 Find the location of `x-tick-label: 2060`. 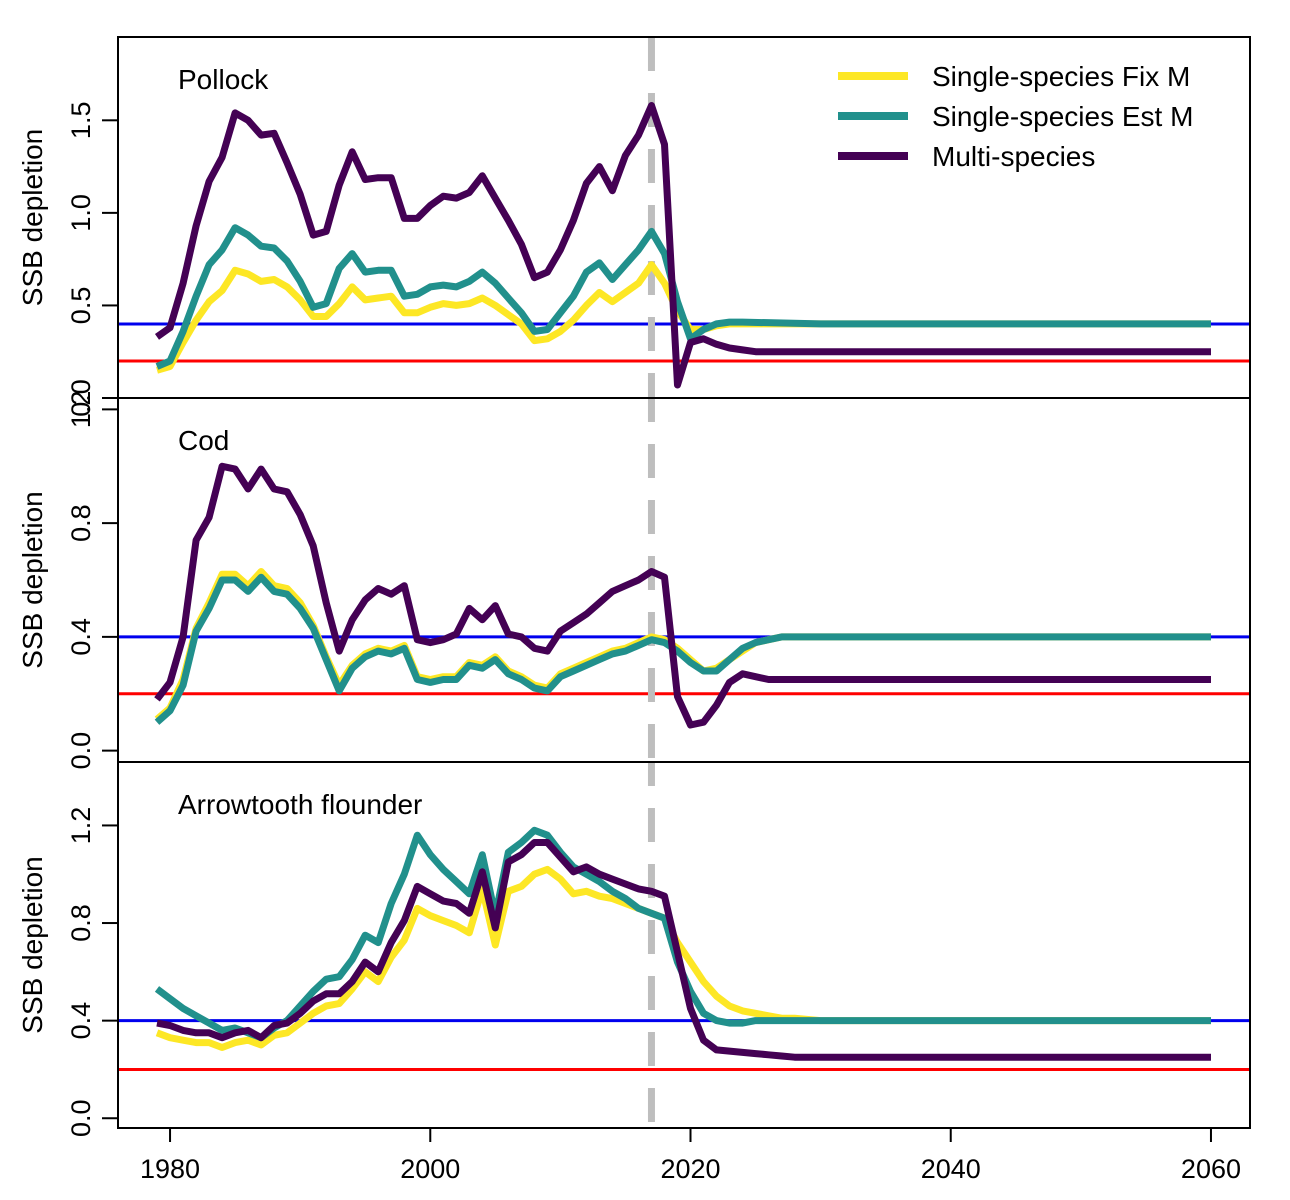

x-tick-label: 2060 is located at coordinates (1211, 1169).